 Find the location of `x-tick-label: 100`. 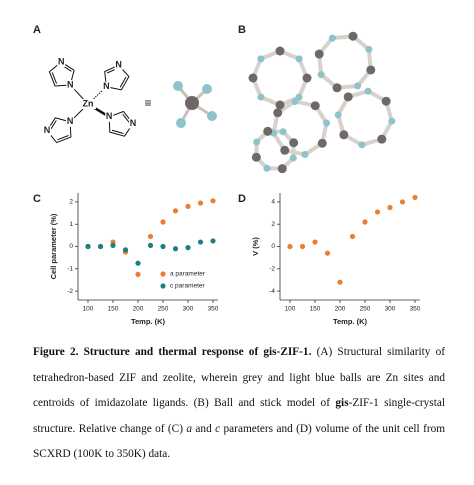

x-tick-label: 100 is located at coordinates (290, 309).